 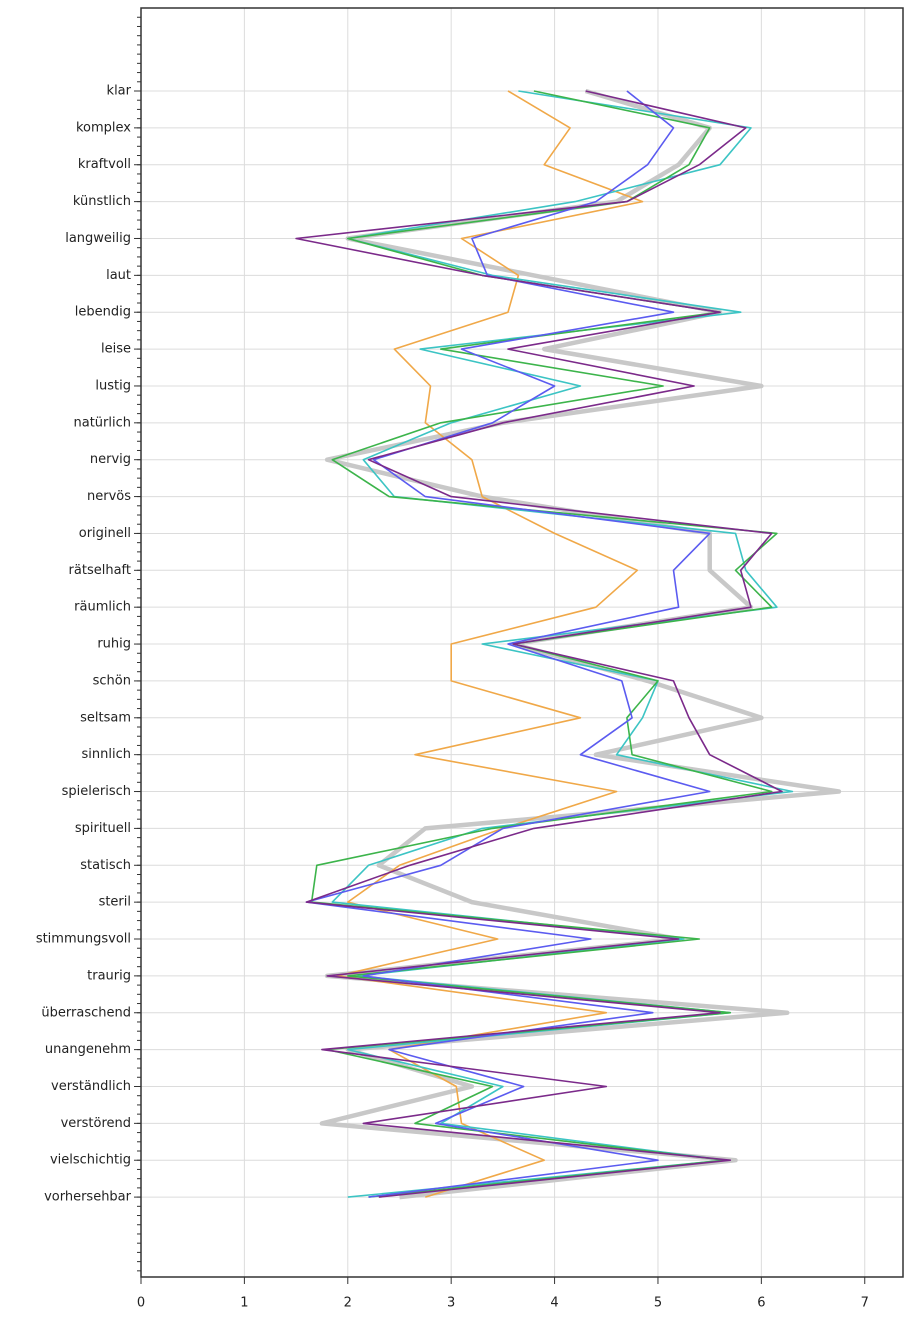 What do you see at coordinates (102, 201) in the screenshot?
I see `y-tick-label: künstlich` at bounding box center [102, 201].